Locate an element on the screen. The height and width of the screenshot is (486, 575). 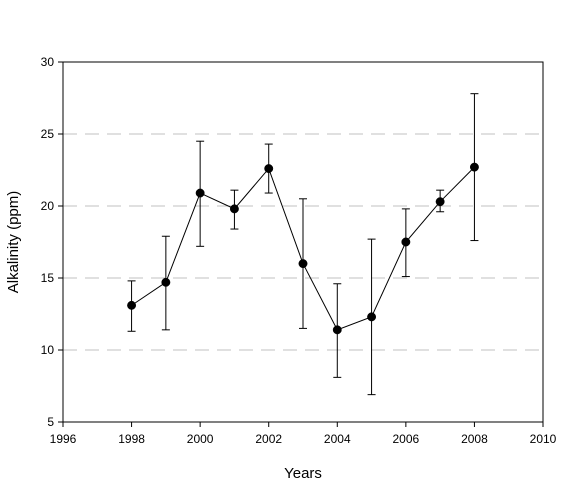
x-tick-label-2000: 2000 is located at coordinates (200, 439).